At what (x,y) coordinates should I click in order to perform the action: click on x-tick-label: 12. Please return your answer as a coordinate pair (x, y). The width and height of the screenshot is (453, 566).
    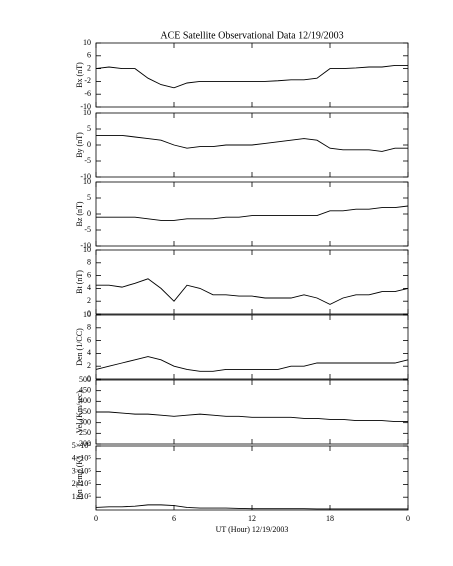
    Looking at the image, I should click on (252, 518).